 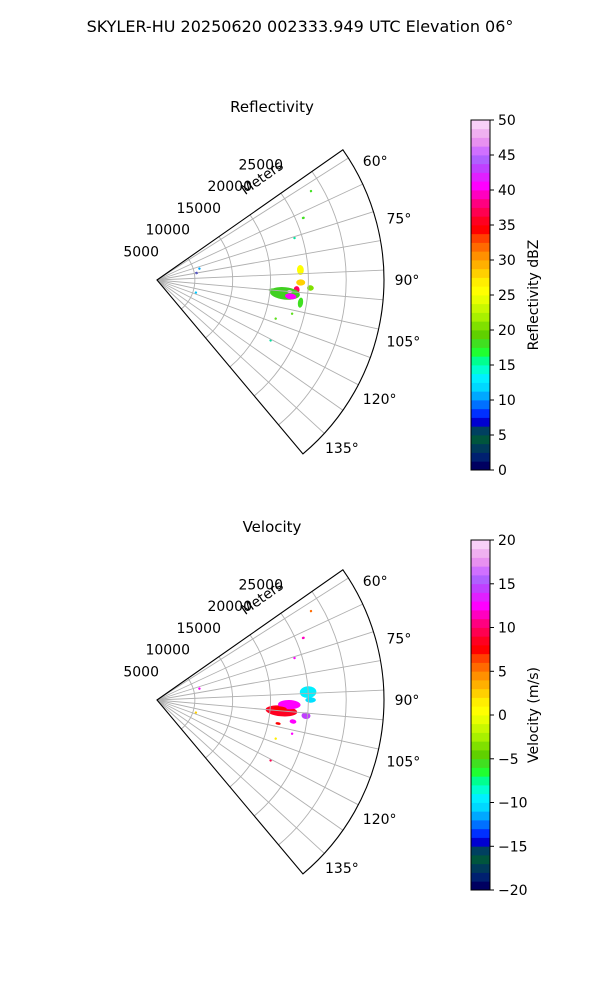 What do you see at coordinates (342, 449) in the screenshot?
I see `azimuth-tick-label-5: 135°` at bounding box center [342, 449].